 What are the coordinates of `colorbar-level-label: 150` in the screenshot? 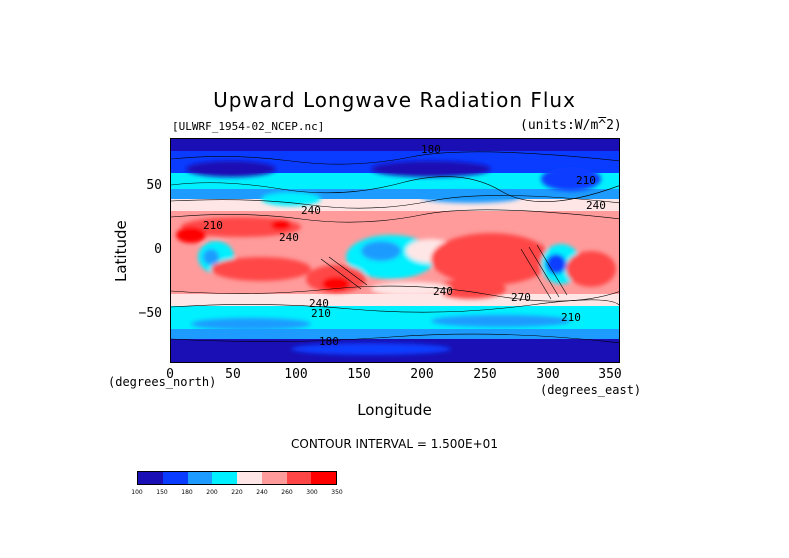 It's located at (162, 492).